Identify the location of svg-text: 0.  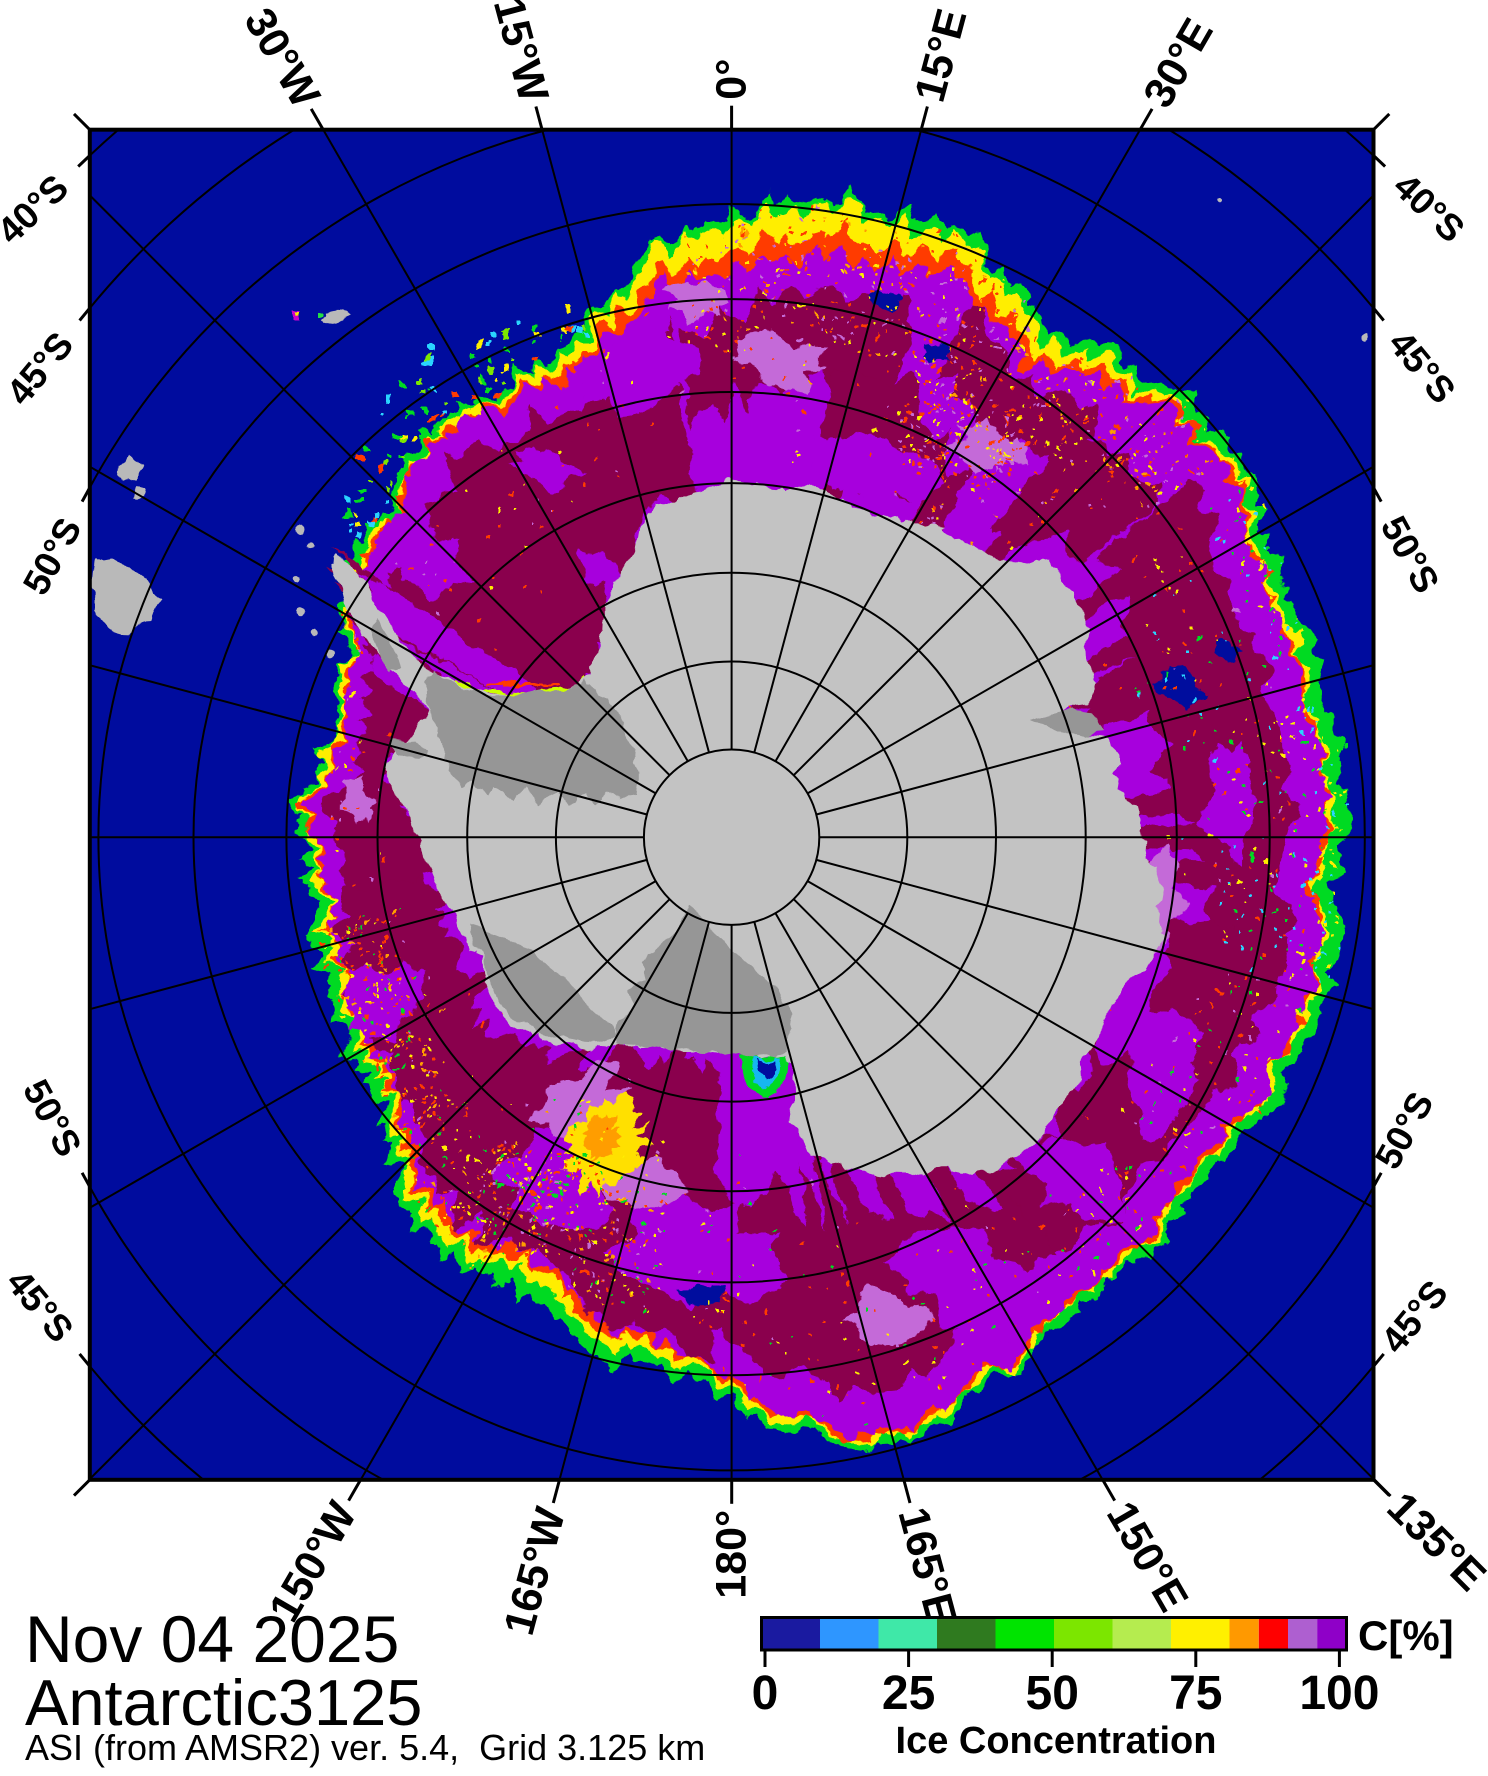
(765, 1693).